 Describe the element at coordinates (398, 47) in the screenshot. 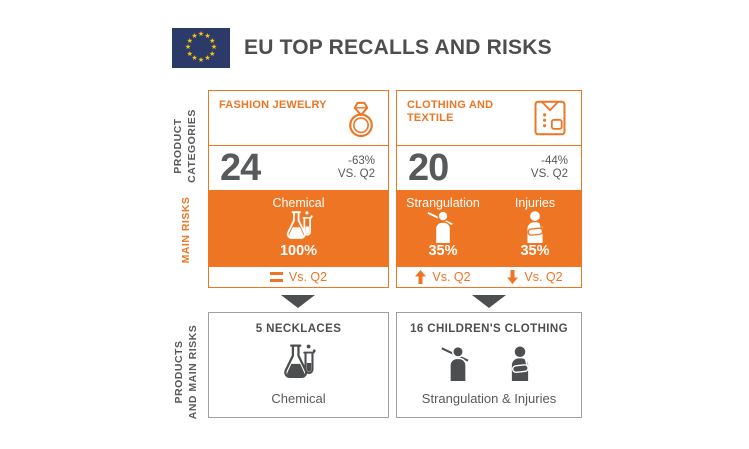

I see `page-title: EU TOP RECALLS AND RISKS` at that location.